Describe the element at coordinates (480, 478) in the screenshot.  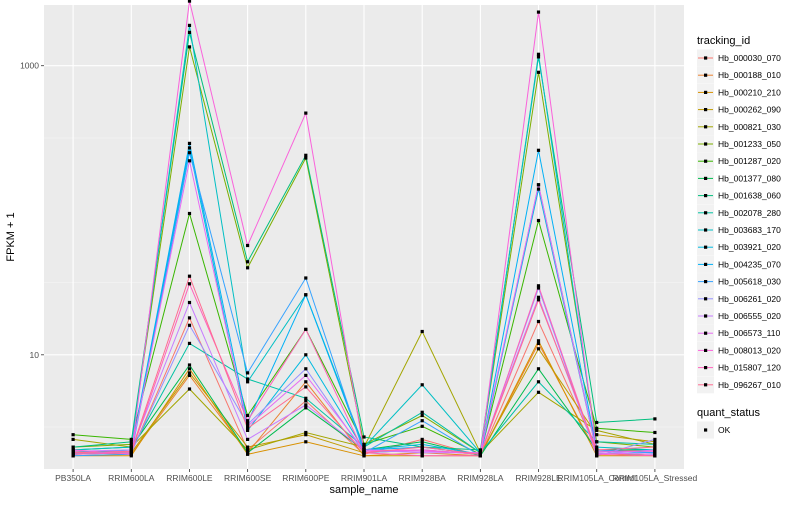
I see `x-tick-label: RRIM928LA` at that location.